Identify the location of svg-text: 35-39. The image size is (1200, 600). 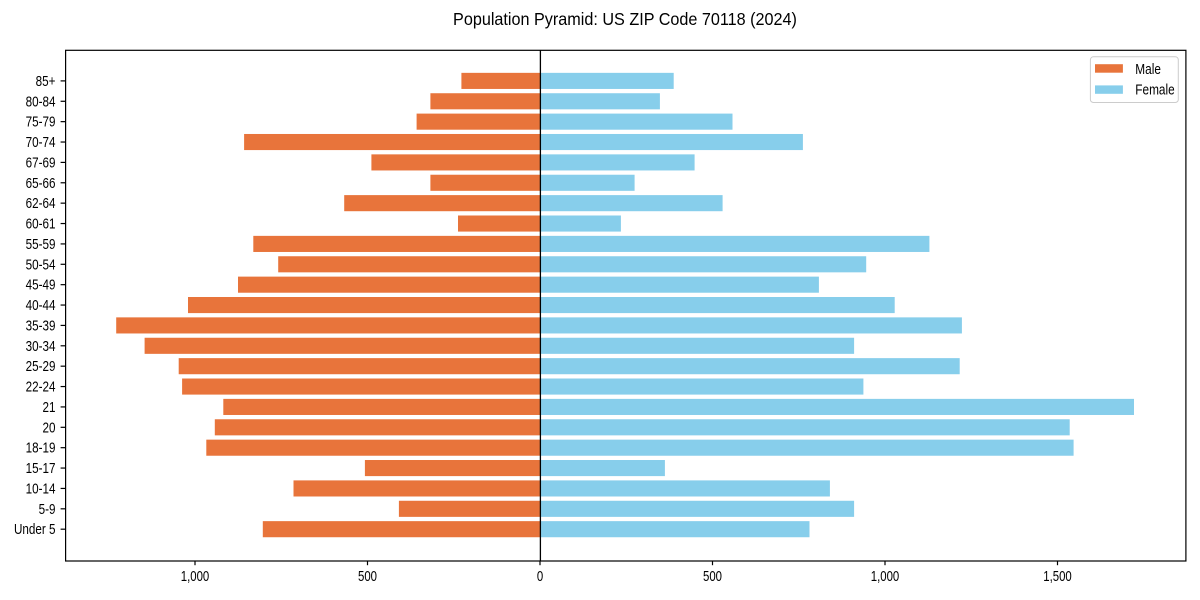
(41, 325).